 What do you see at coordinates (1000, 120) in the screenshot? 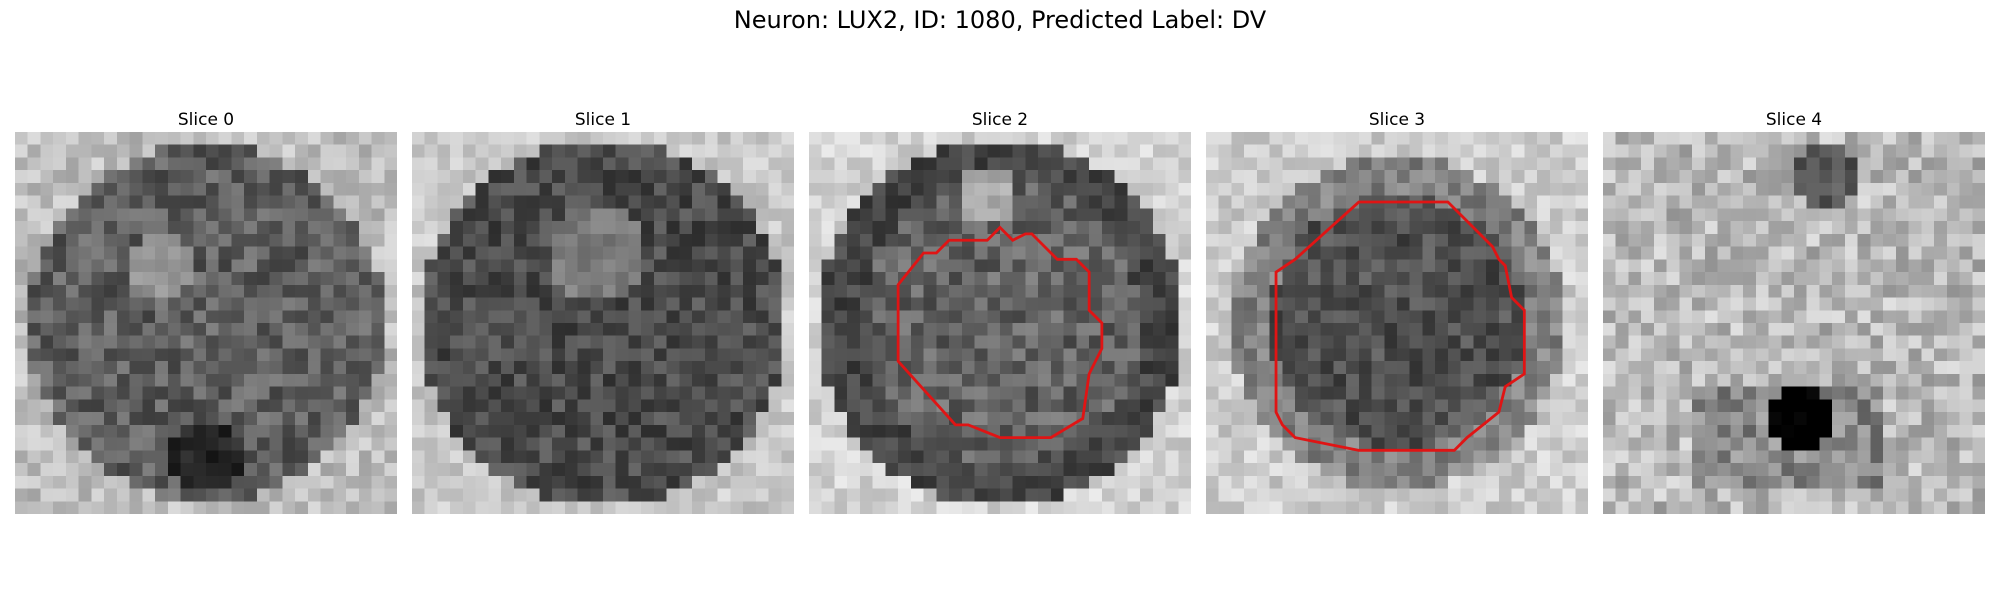
I see `slice-title: Slice 2` at bounding box center [1000, 120].